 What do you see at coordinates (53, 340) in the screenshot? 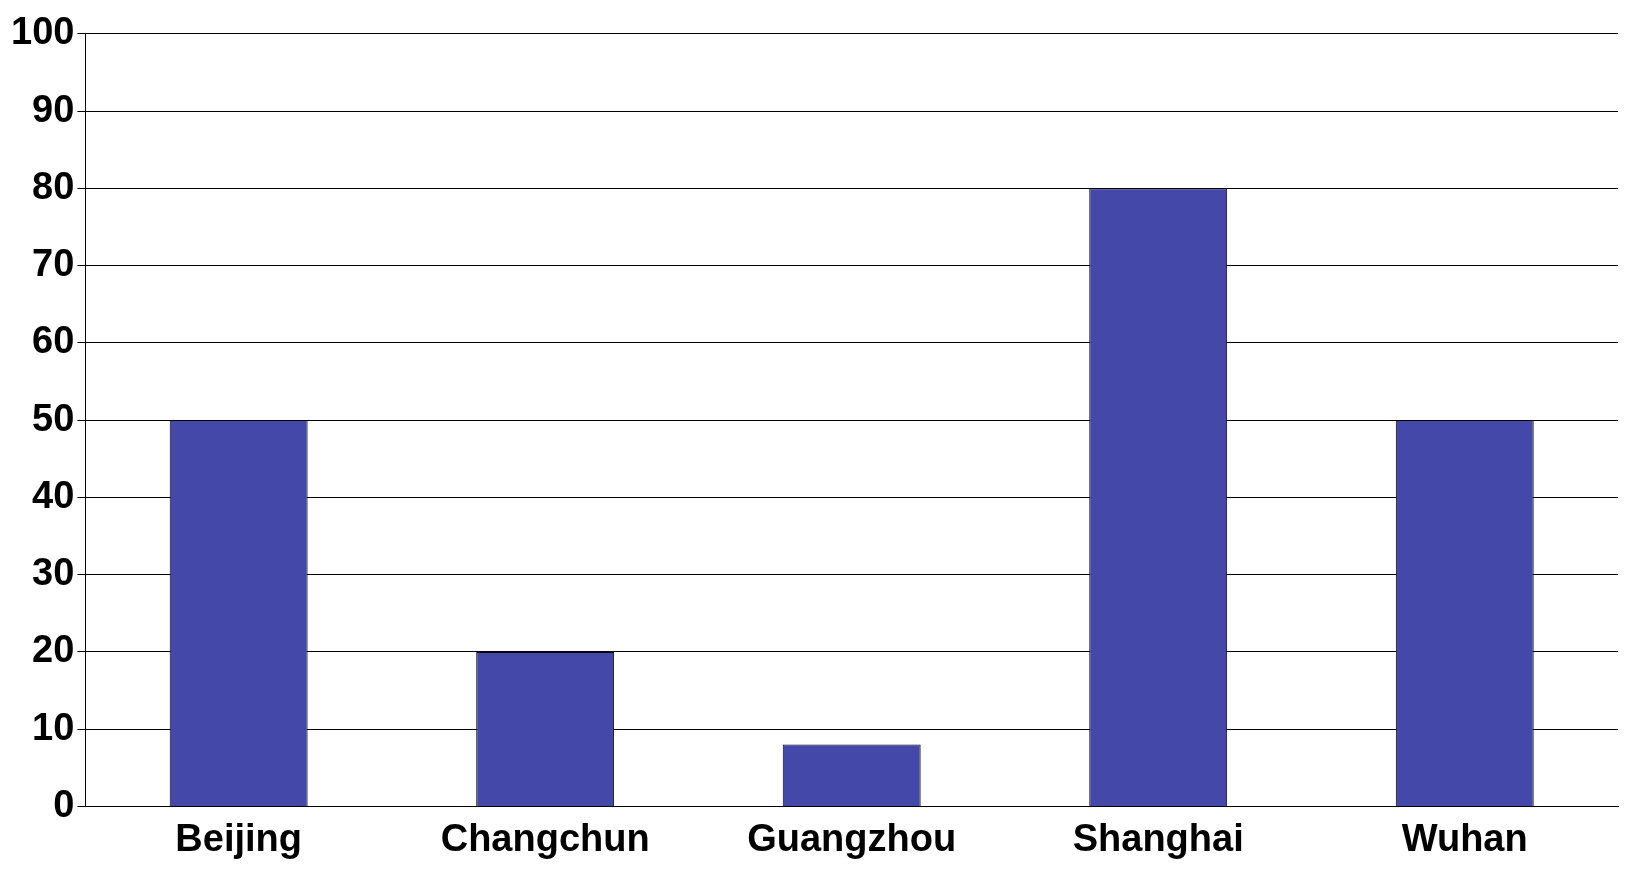
I see `y-tick-label: 60` at bounding box center [53, 340].